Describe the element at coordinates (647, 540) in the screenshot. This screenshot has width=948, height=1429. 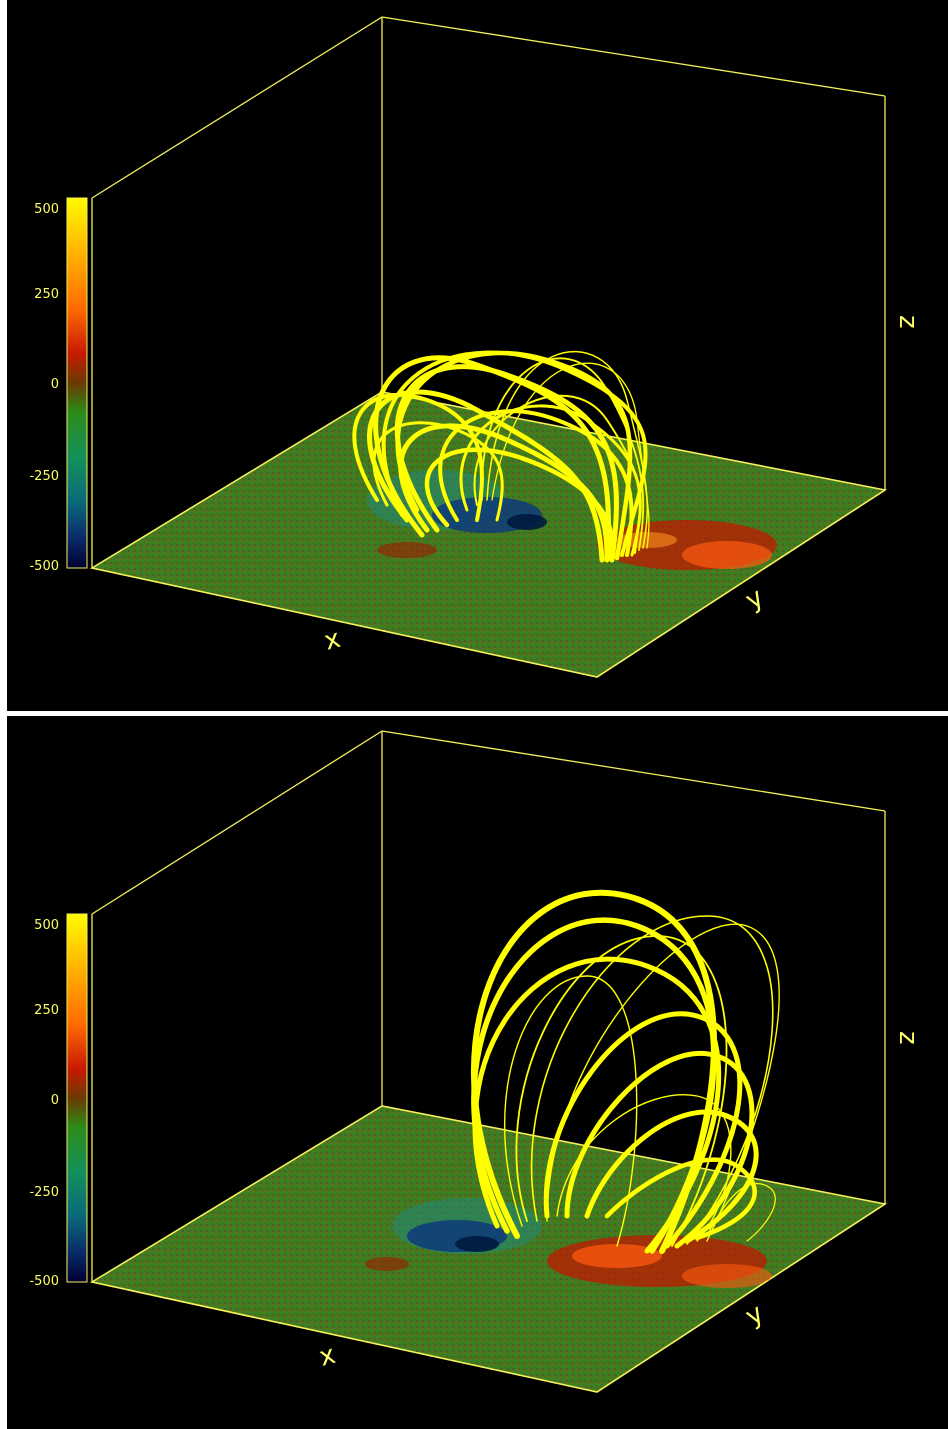
I see `positive-region-bright` at that location.